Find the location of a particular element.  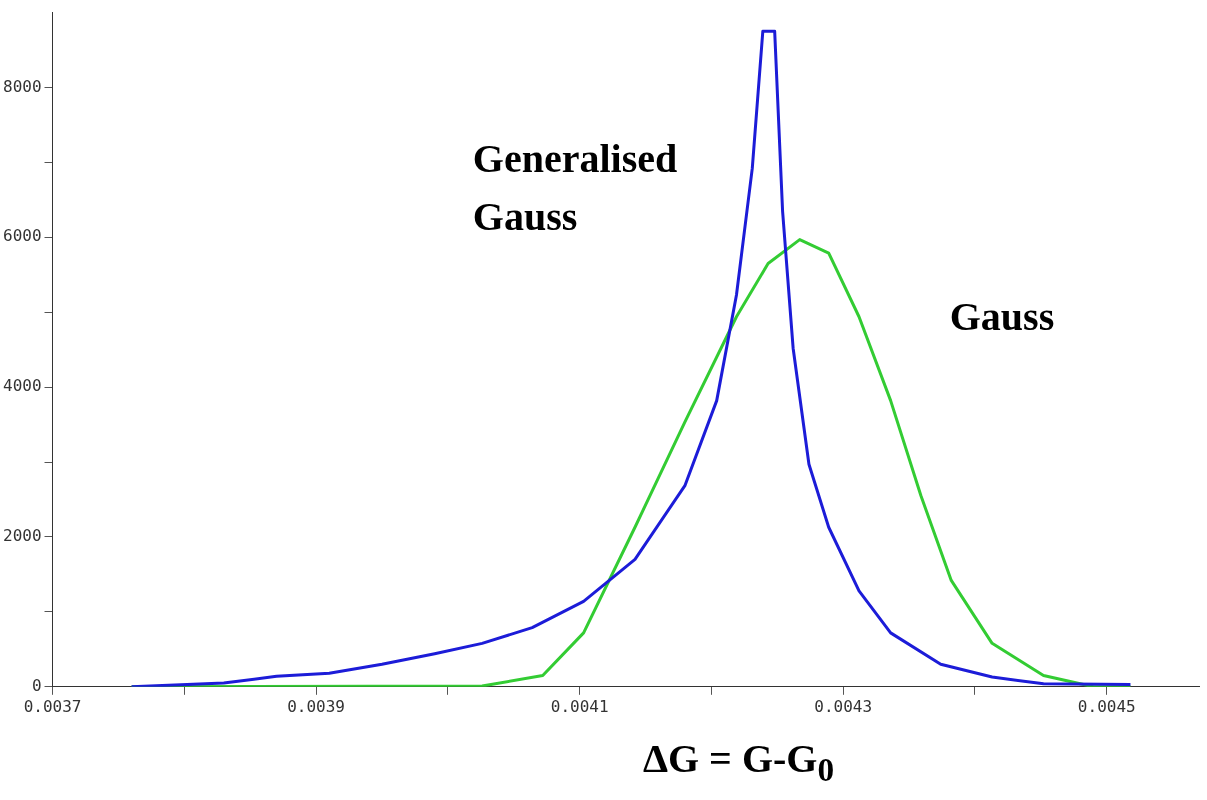

y-tick-label: 0 is located at coordinates (36, 685).